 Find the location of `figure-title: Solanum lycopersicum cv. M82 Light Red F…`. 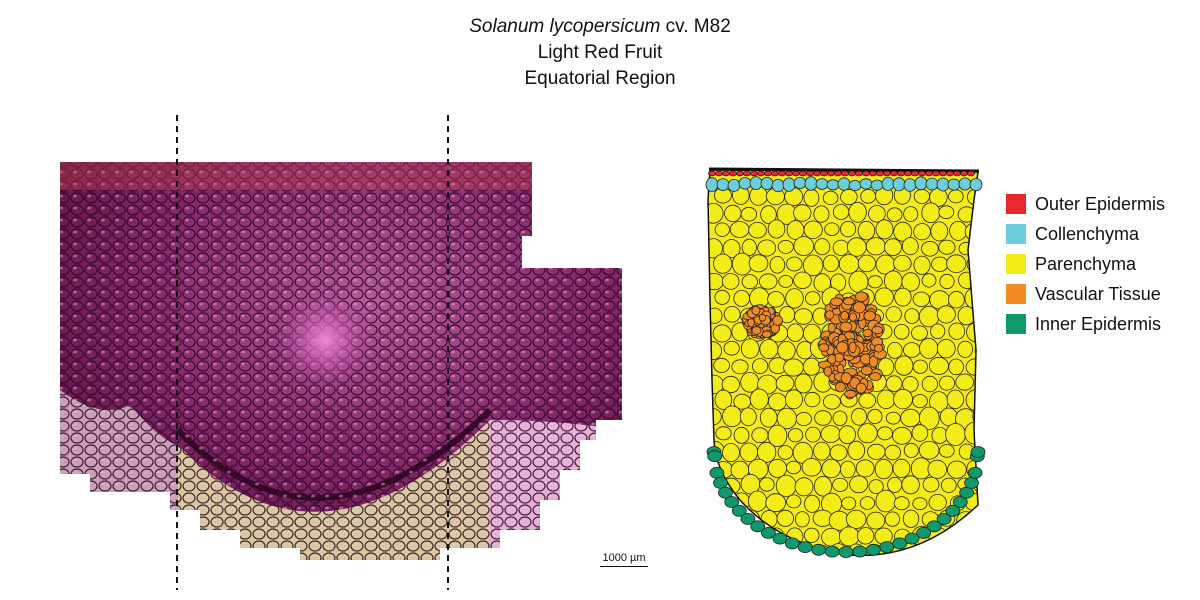

figure-title: Solanum lycopersicum cv. M82 Light Red F… is located at coordinates (600, 53).